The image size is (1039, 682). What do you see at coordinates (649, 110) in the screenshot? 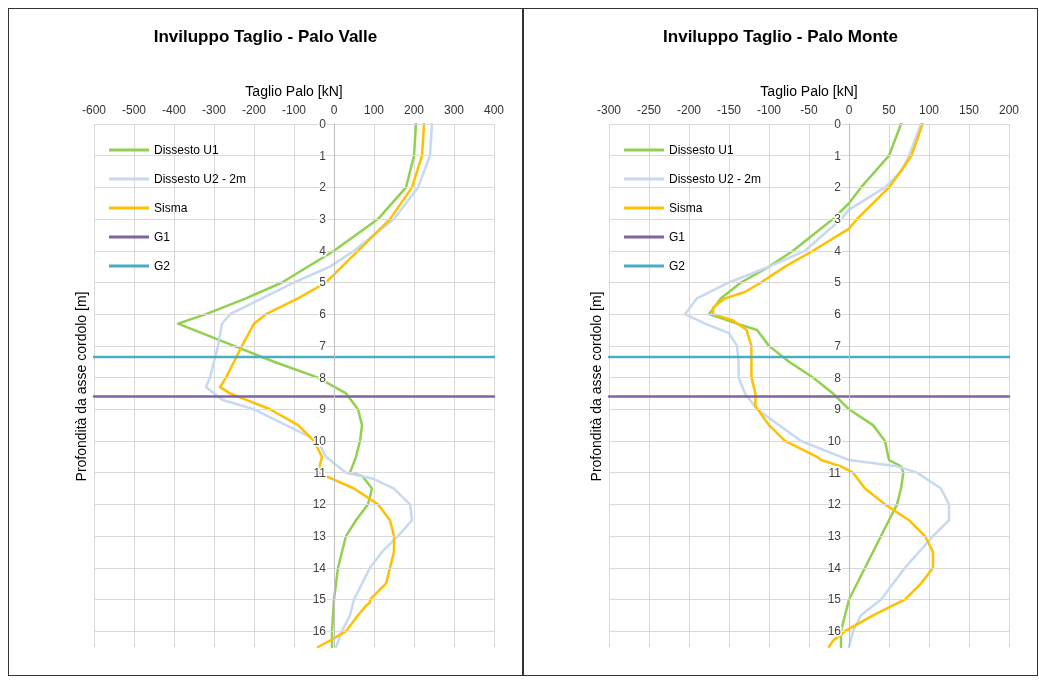
I see `x-tick-label: -250` at bounding box center [649, 110].